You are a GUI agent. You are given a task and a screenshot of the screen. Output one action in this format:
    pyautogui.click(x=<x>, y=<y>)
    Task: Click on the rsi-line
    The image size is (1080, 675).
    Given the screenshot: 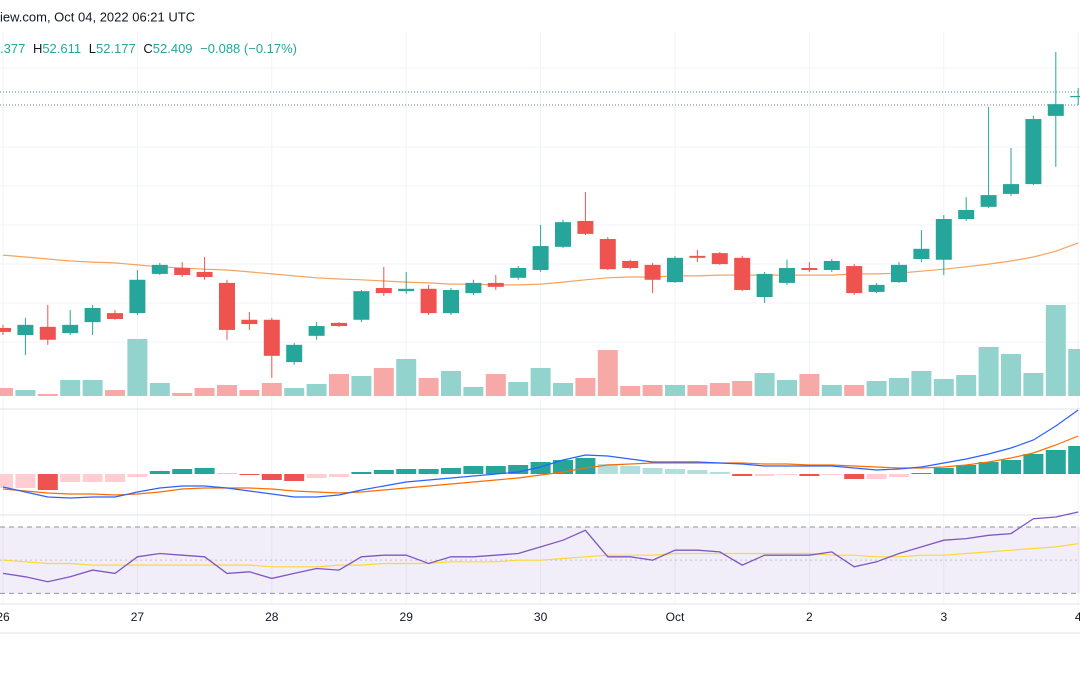 What is the action you would take?
    pyautogui.click(x=540, y=547)
    